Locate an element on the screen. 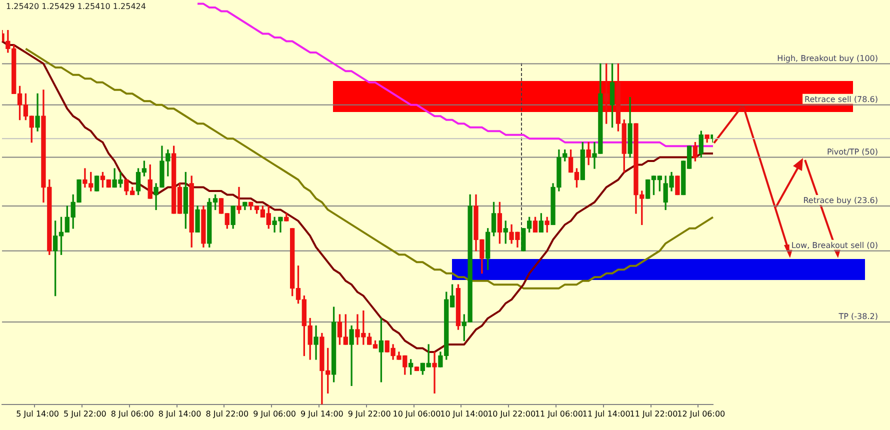  x-tick-label: 10 Jul 14:00 is located at coordinates (464, 413).